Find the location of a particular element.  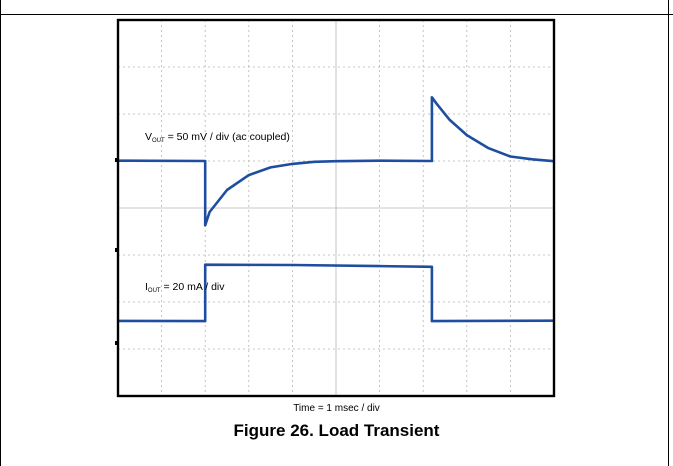

top-rule is located at coordinates (336, 14).